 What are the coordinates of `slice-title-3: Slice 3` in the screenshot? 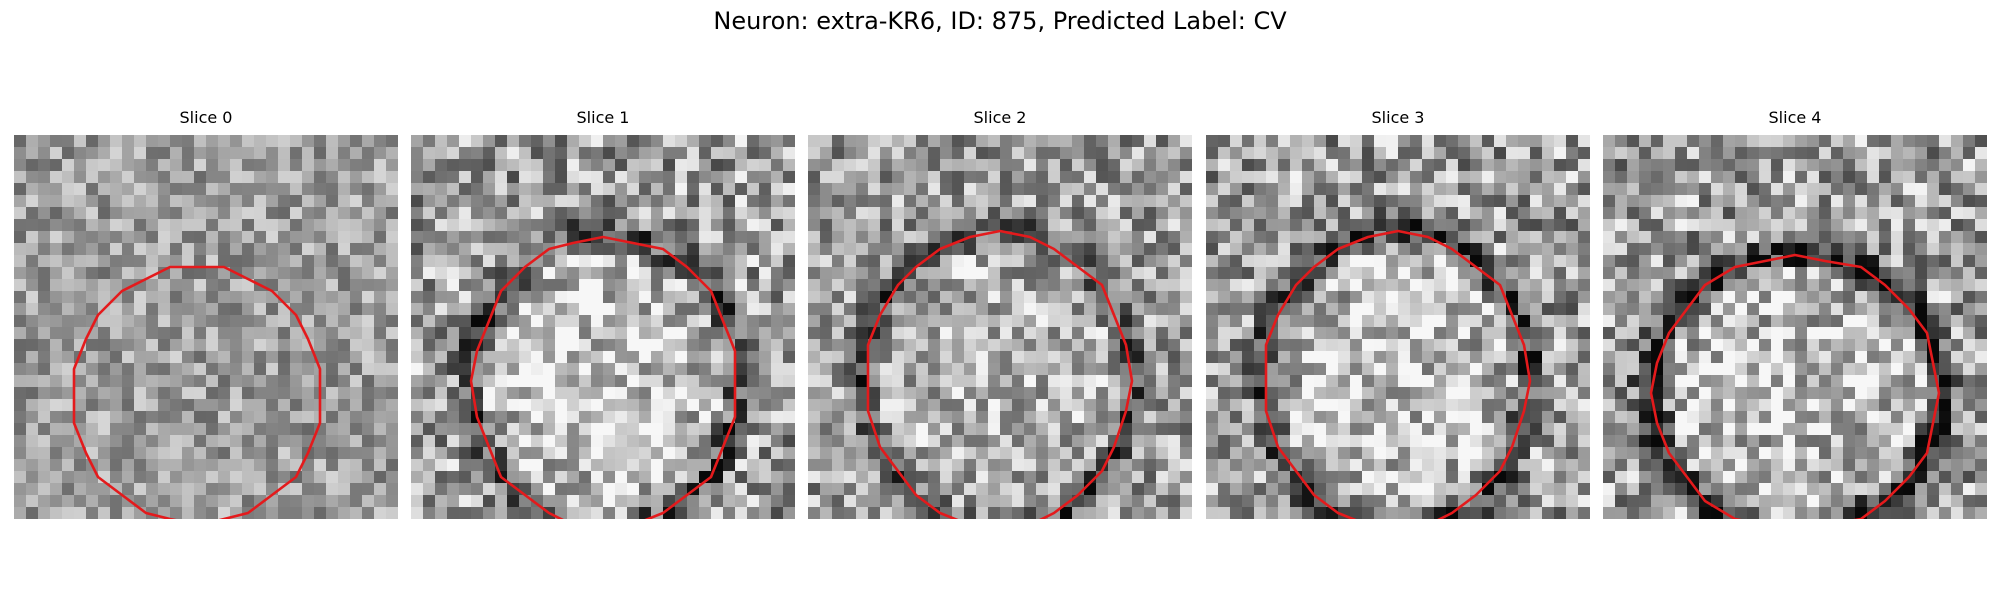 It's located at (1398, 117).